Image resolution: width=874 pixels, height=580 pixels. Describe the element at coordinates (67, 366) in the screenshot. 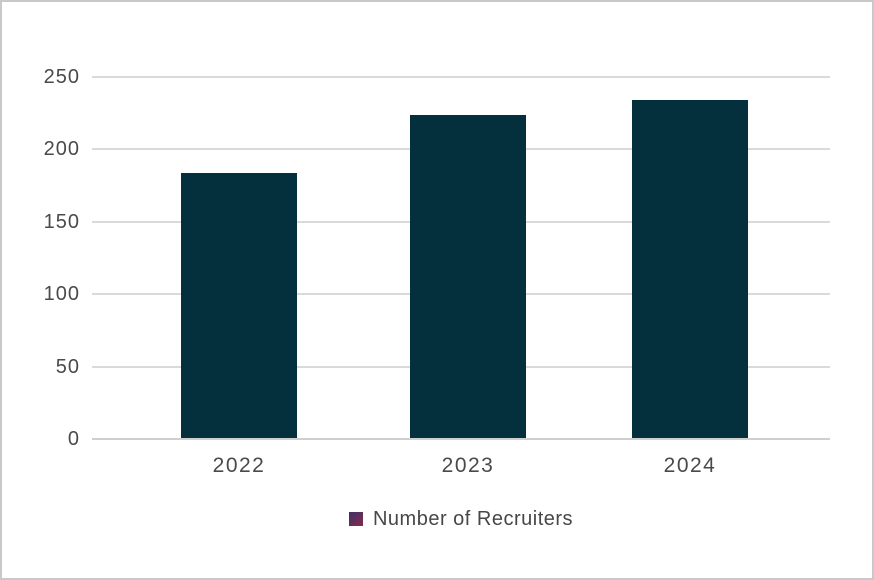

I see `y-axis-tick-label: 50` at that location.